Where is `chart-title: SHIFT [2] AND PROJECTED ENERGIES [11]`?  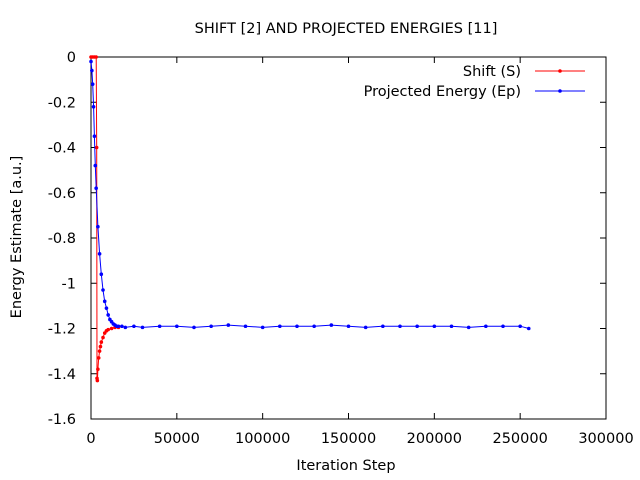
chart-title: SHIFT [2] AND PROJECTED ENERGIES [11] is located at coordinates (346, 29).